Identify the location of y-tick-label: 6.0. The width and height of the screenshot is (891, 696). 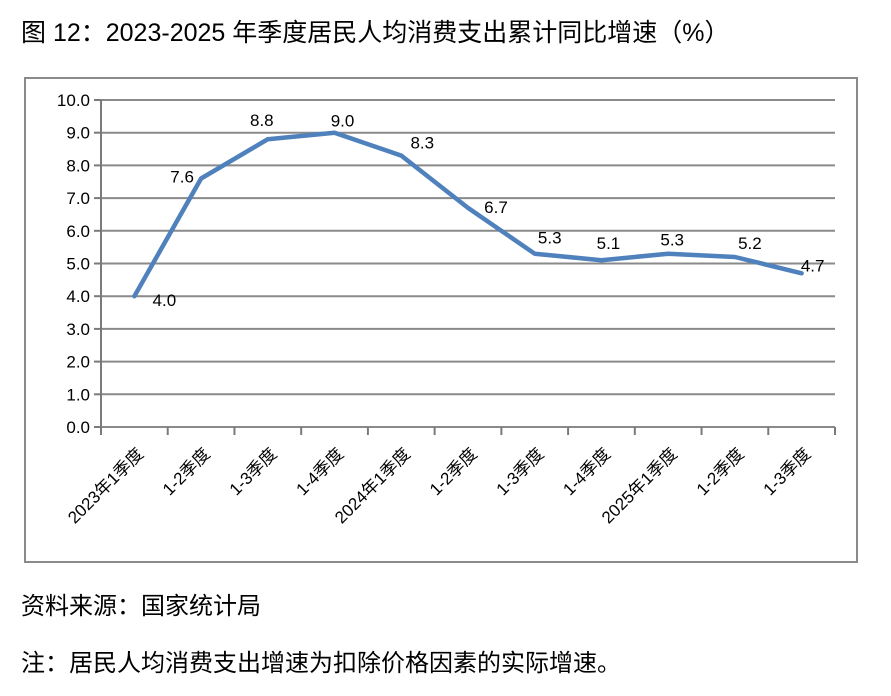
(78, 231).